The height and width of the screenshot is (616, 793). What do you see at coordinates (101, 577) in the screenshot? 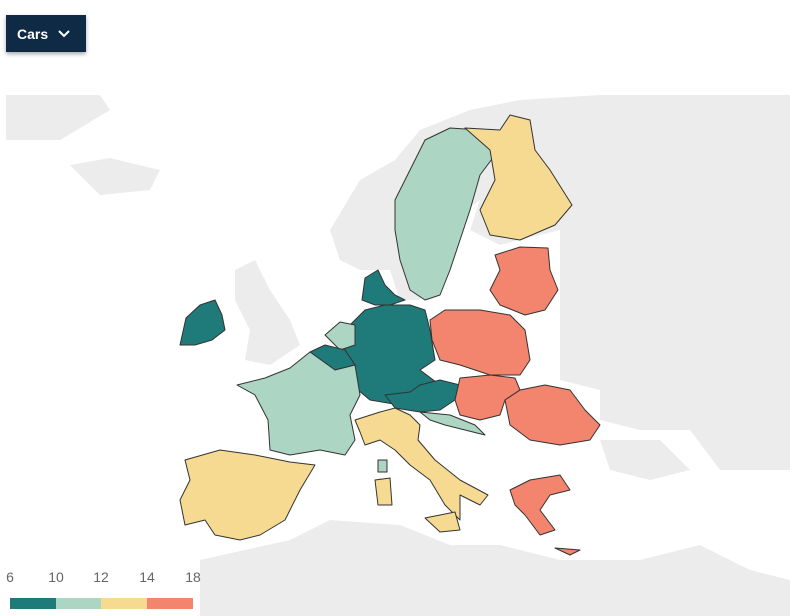
I see `legend-tick-label: 12` at bounding box center [101, 577].